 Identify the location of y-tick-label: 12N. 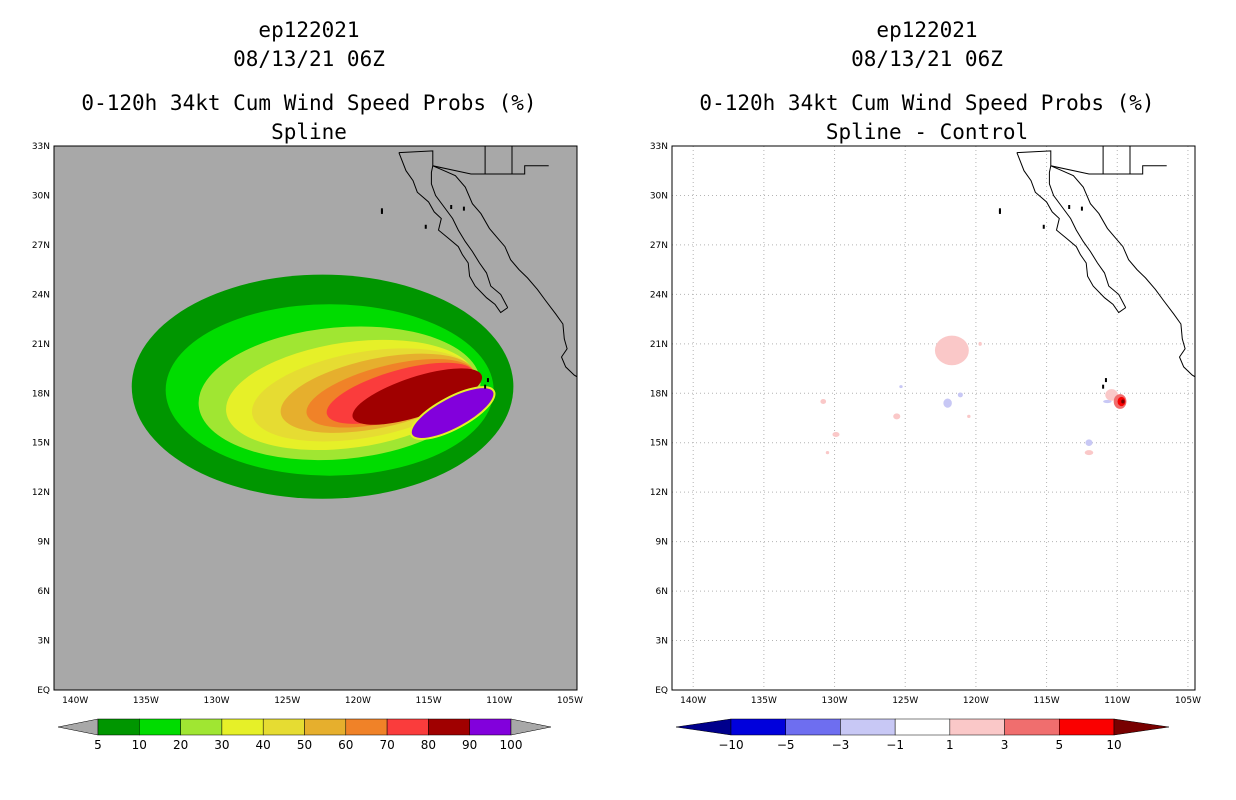
(659, 493).